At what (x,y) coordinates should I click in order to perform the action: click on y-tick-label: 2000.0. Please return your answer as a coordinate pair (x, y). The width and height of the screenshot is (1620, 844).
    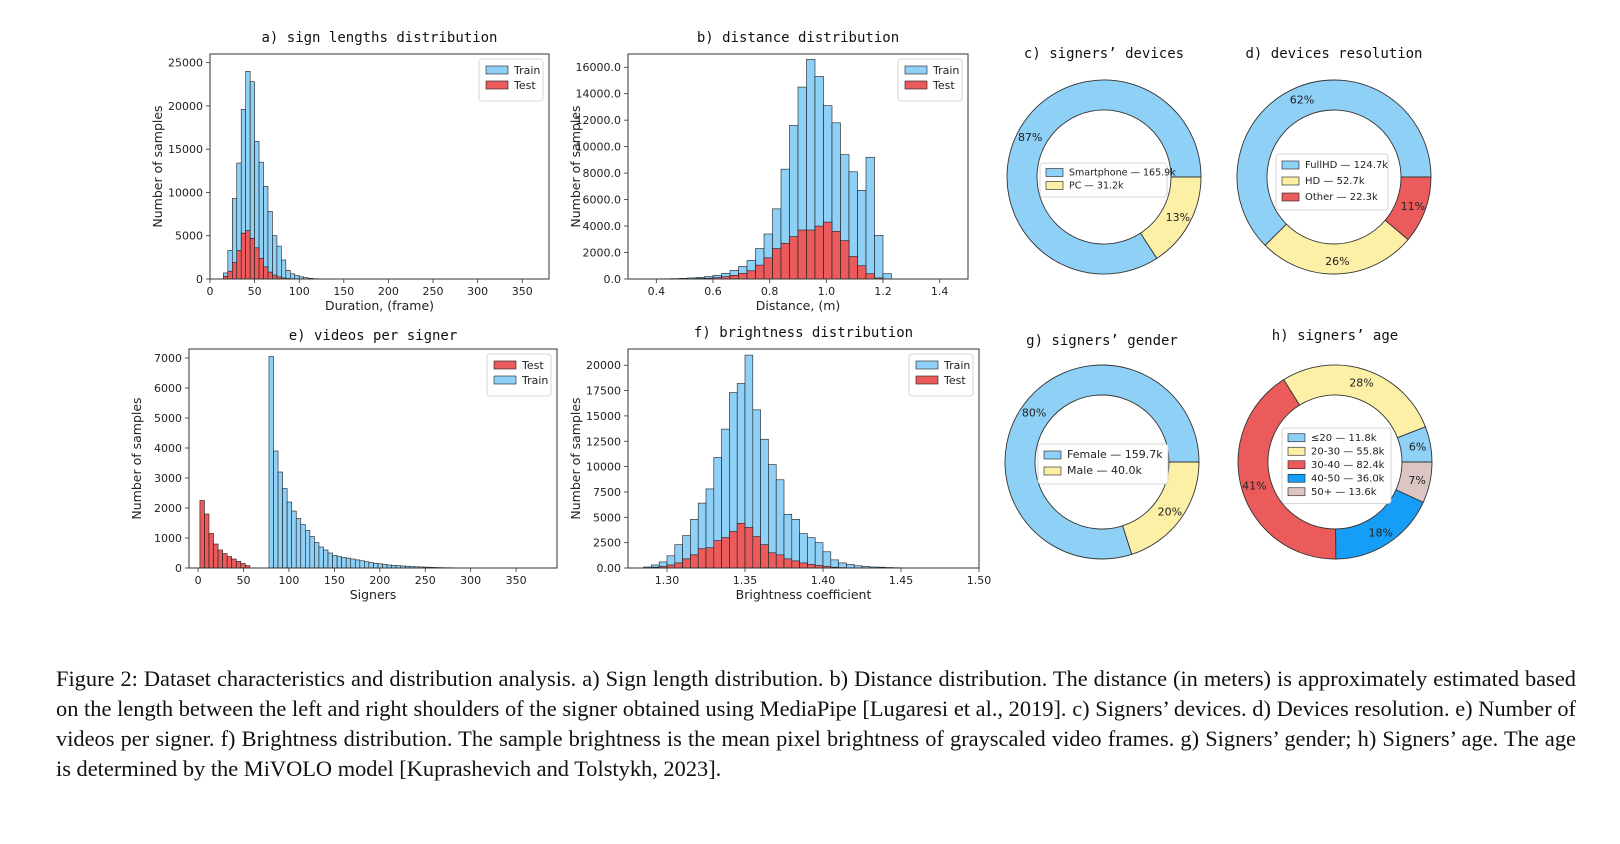
    Looking at the image, I should click on (602, 253).